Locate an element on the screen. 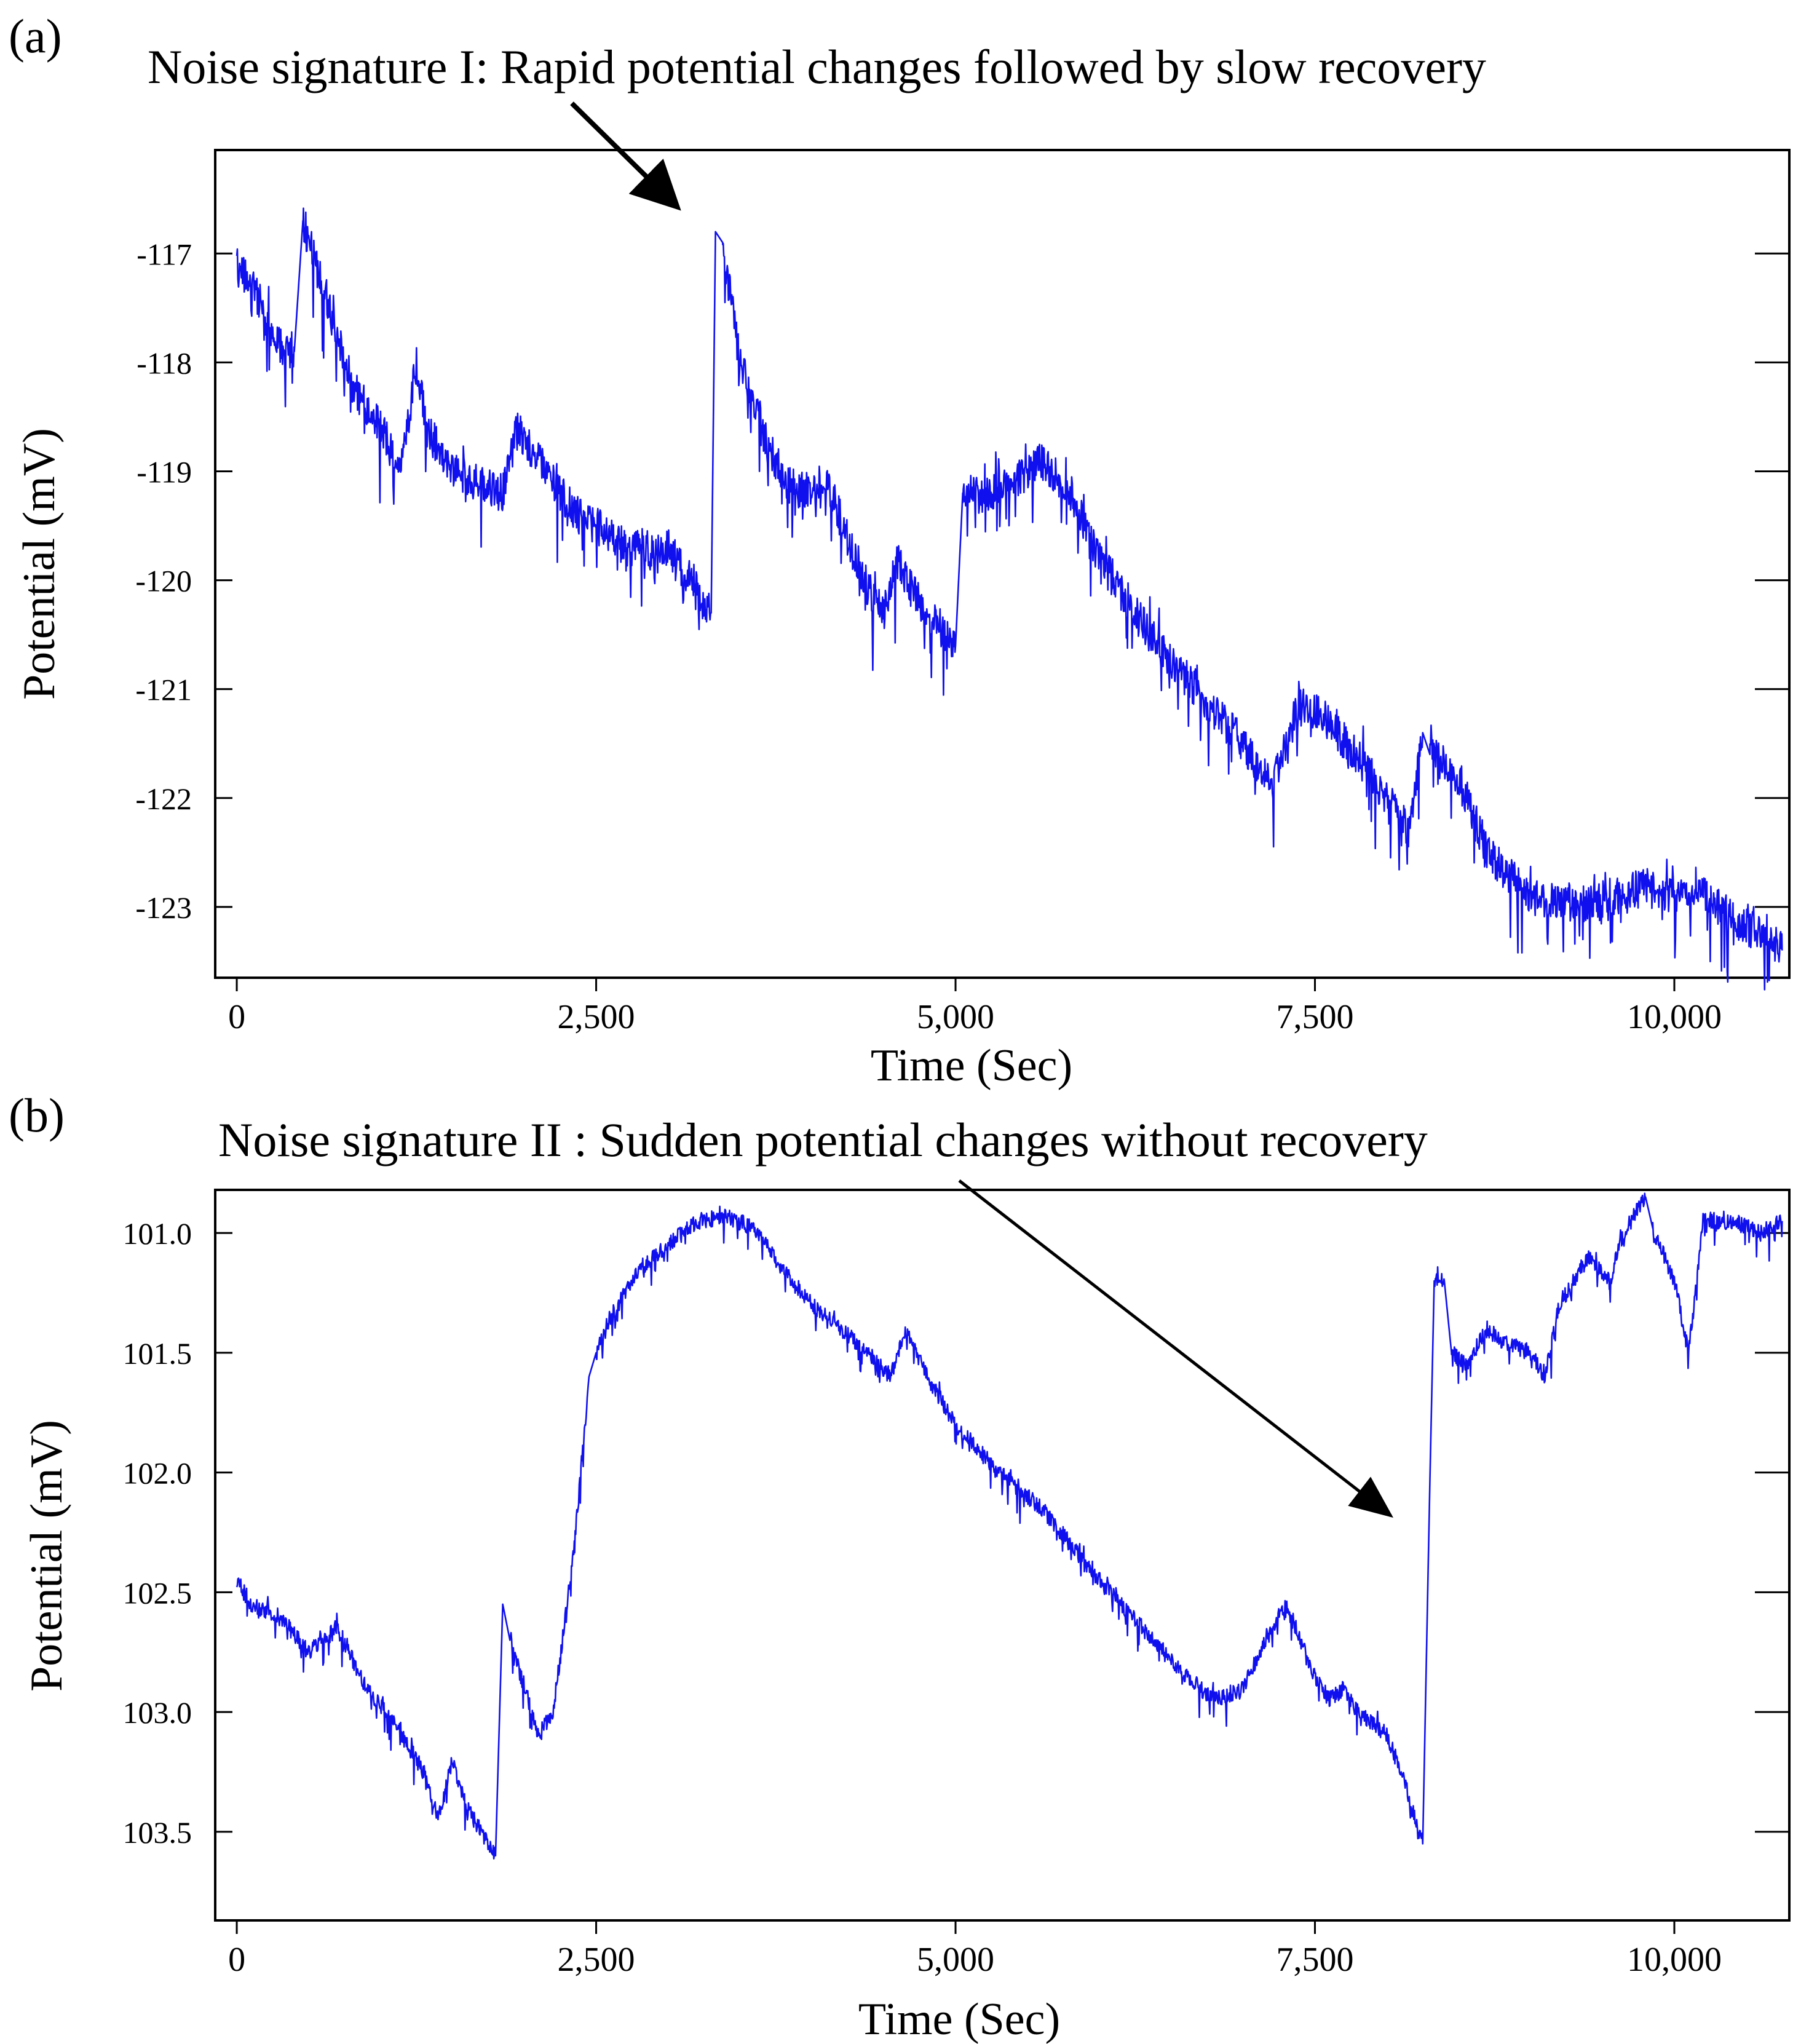 The width and height of the screenshot is (1809, 2044). y-tick-label: 101.5 is located at coordinates (157, 1353).